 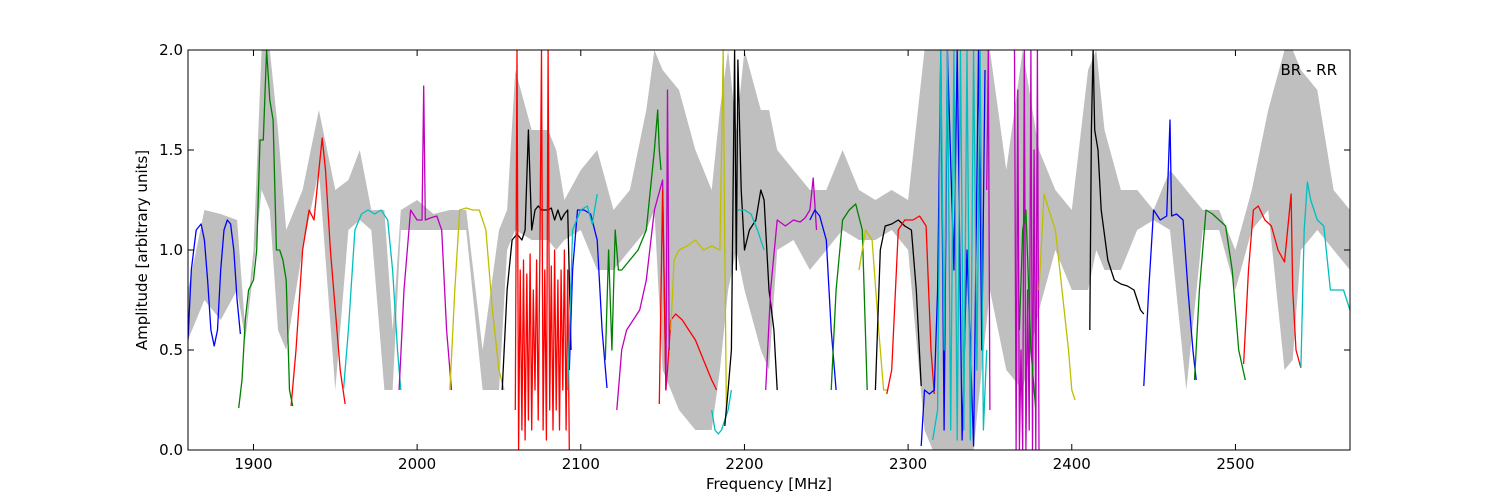 What do you see at coordinates (253, 464) in the screenshot?
I see `x-tick-label: 1900` at bounding box center [253, 464].